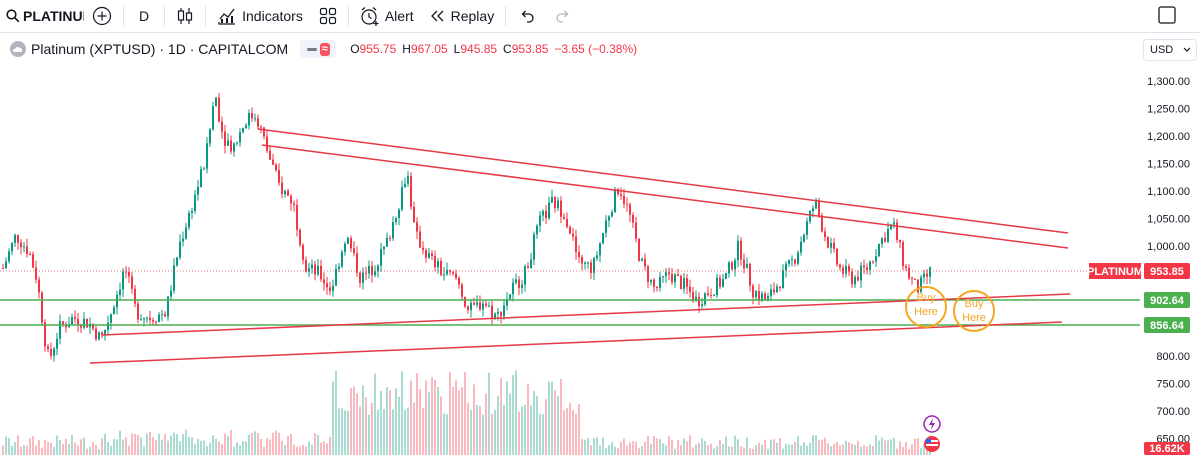 The image size is (1200, 455). What do you see at coordinates (318, 49) in the screenshot?
I see `legend-toggle: ≈` at bounding box center [318, 49].